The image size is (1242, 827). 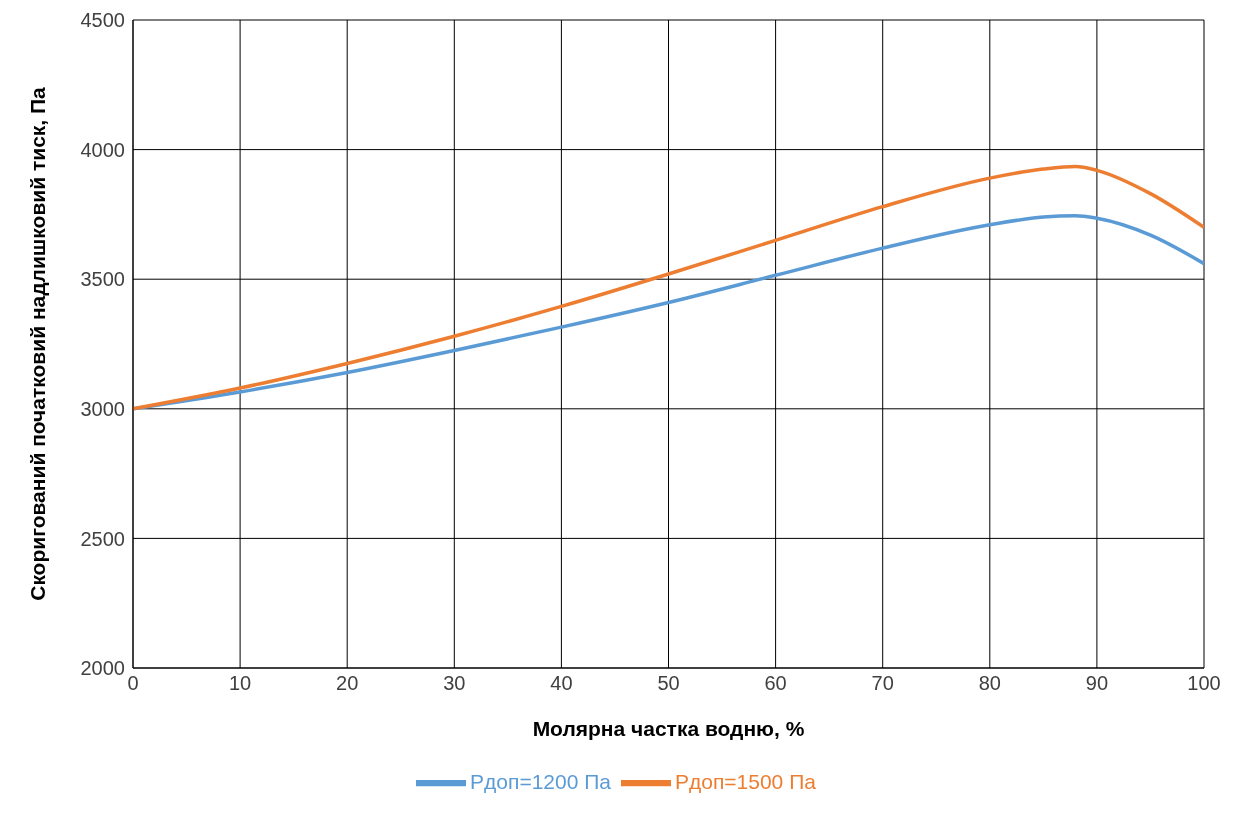 What do you see at coordinates (454, 683) in the screenshot?
I see `x-tick-label: 30` at bounding box center [454, 683].